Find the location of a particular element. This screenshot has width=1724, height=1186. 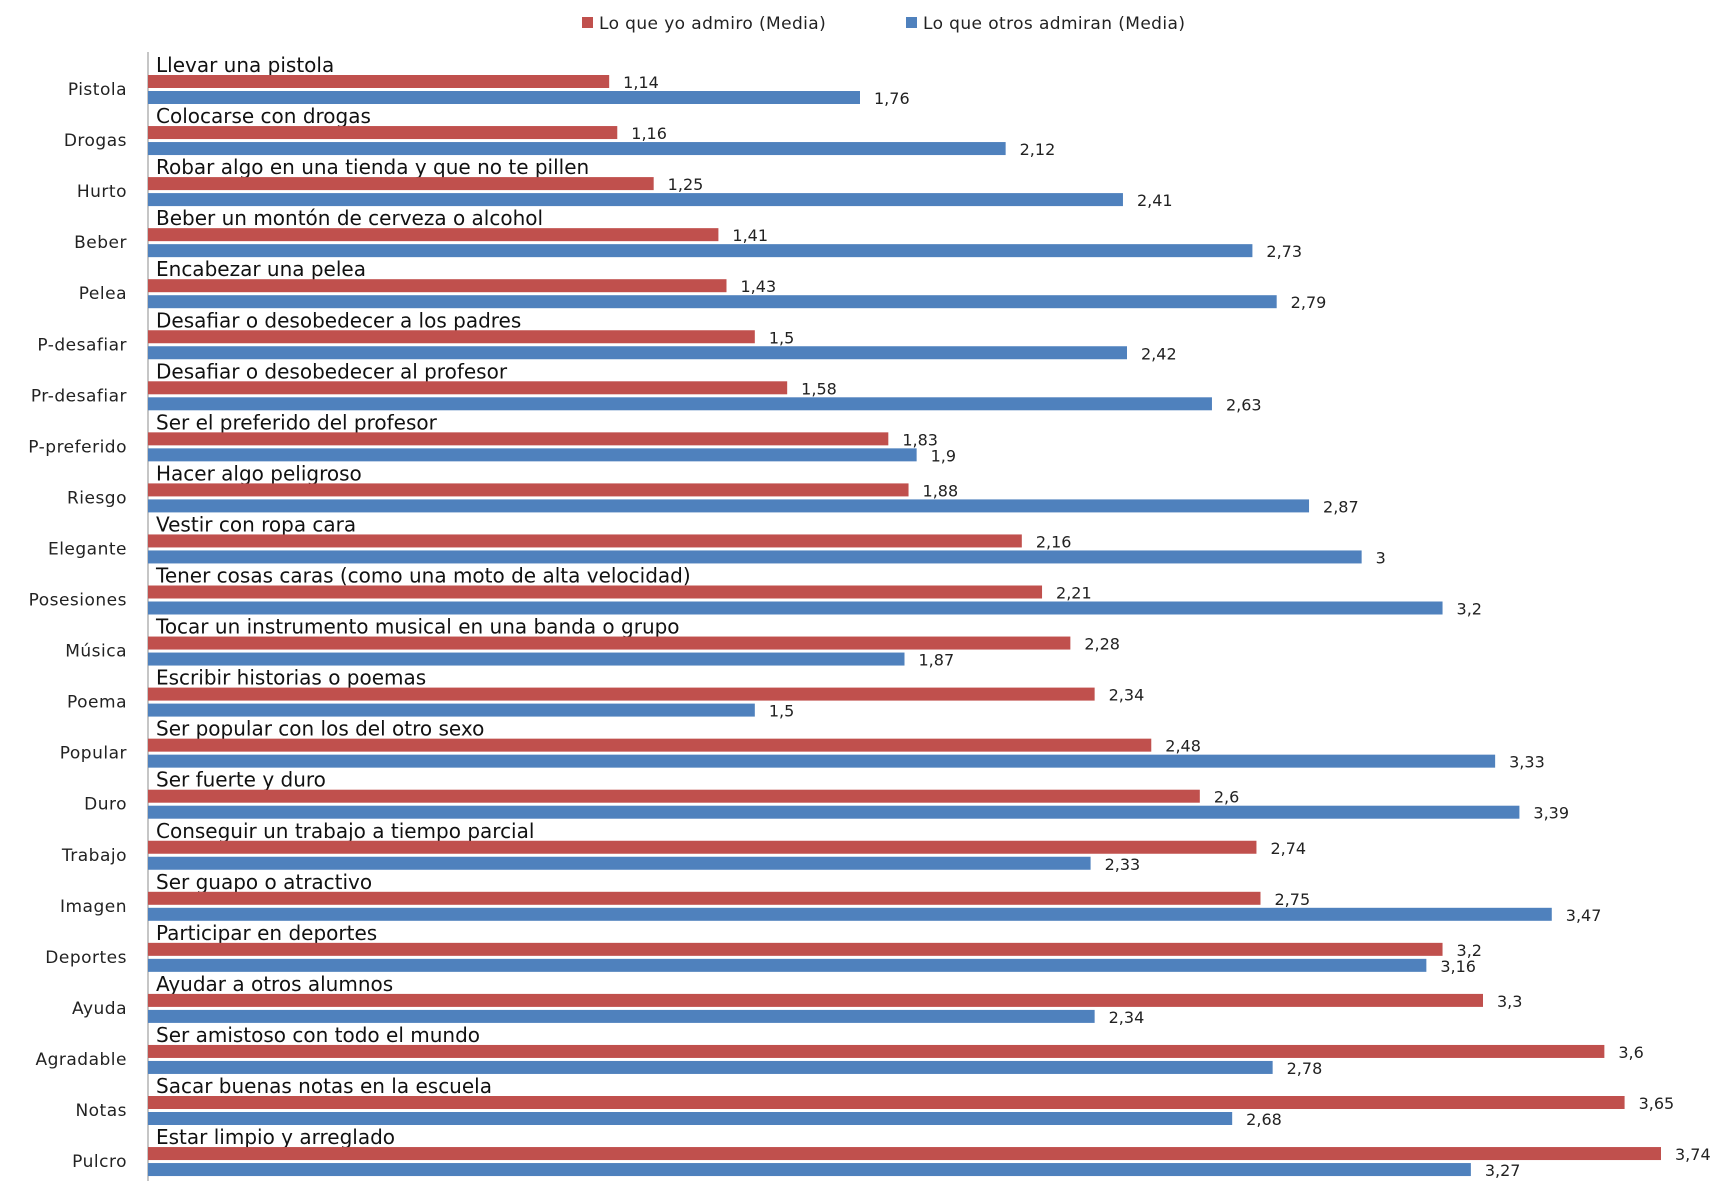

item-description: Participar en deportes is located at coordinates (266, 933).